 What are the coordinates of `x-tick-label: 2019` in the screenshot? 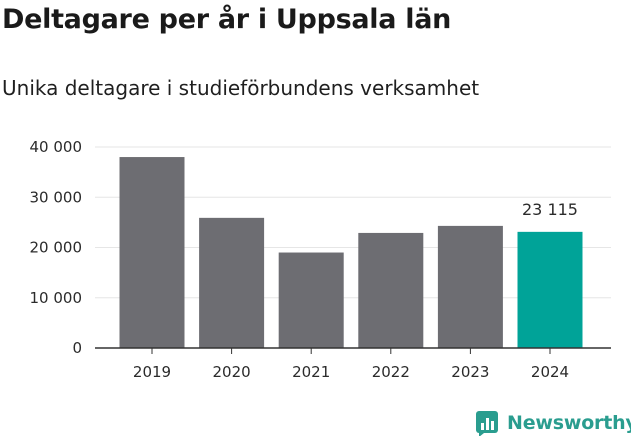 It's located at (152, 372).